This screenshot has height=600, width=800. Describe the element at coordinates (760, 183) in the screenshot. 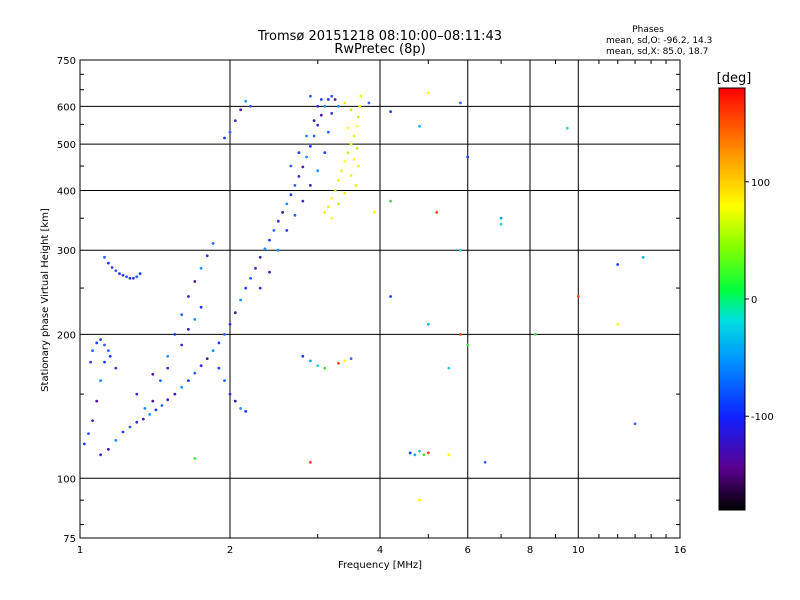

I see `colorbar-tick-label: 100` at that location.